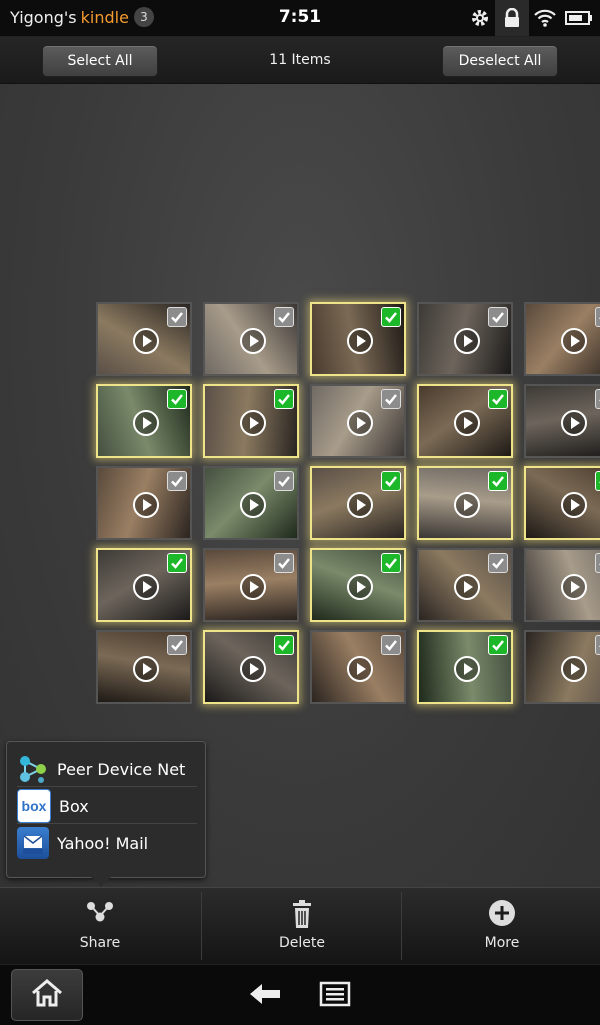  What do you see at coordinates (104, 17) in the screenshot?
I see `kindle-brand: kindle` at bounding box center [104, 17].